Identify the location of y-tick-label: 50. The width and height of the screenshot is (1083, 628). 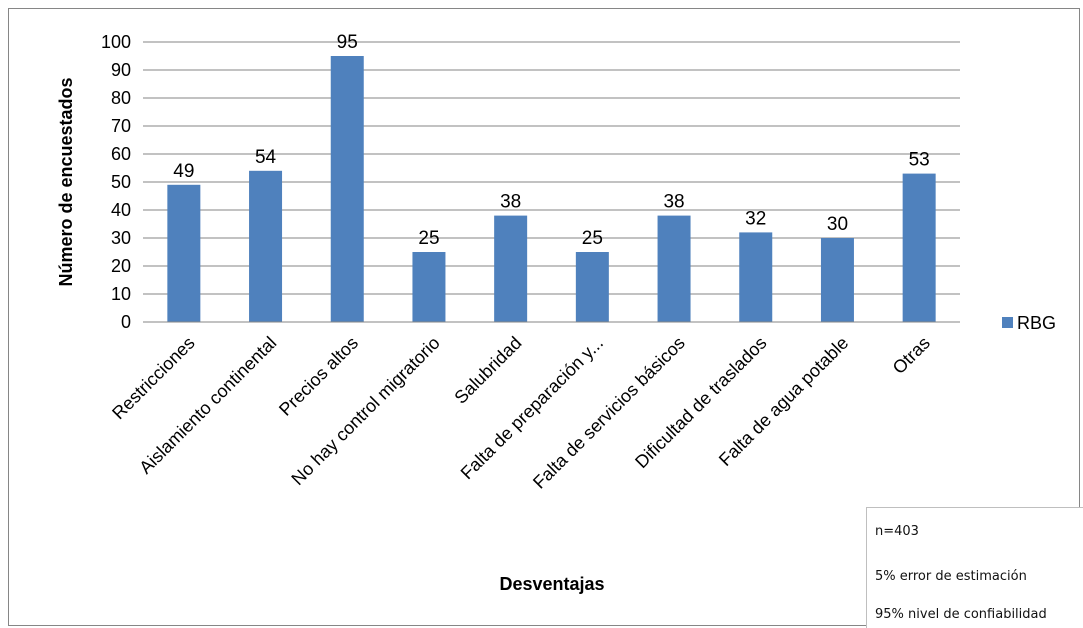
(121, 182).